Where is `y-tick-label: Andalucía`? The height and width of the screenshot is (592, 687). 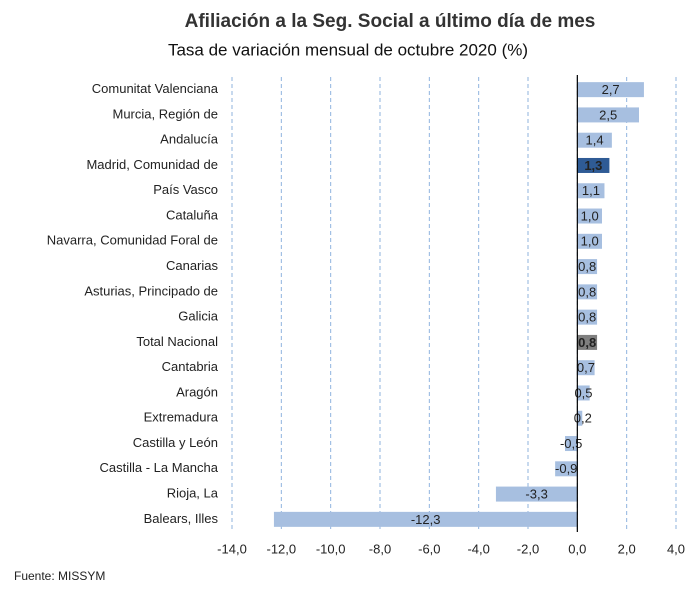
y-tick-label: Andalucía is located at coordinates (189, 139).